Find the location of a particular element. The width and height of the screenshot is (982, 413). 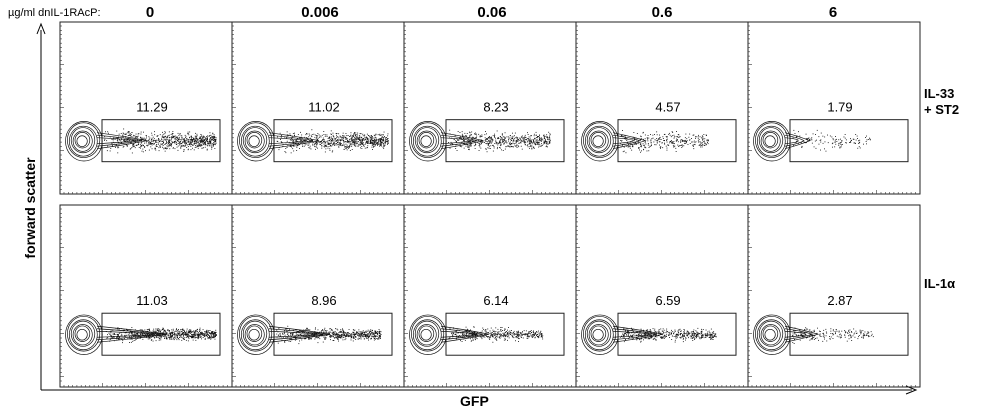

panel-r1-c0: 11.03 is located at coordinates (146, 296).